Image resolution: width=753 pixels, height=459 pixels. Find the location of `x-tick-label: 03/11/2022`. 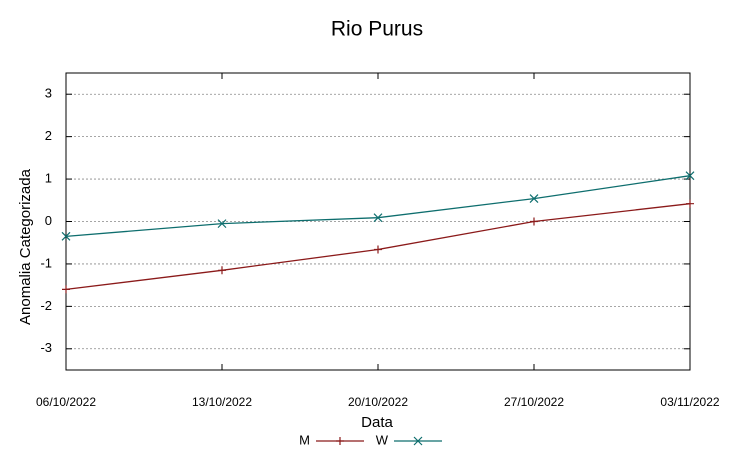

x-tick-label: 03/11/2022 is located at coordinates (689, 402).